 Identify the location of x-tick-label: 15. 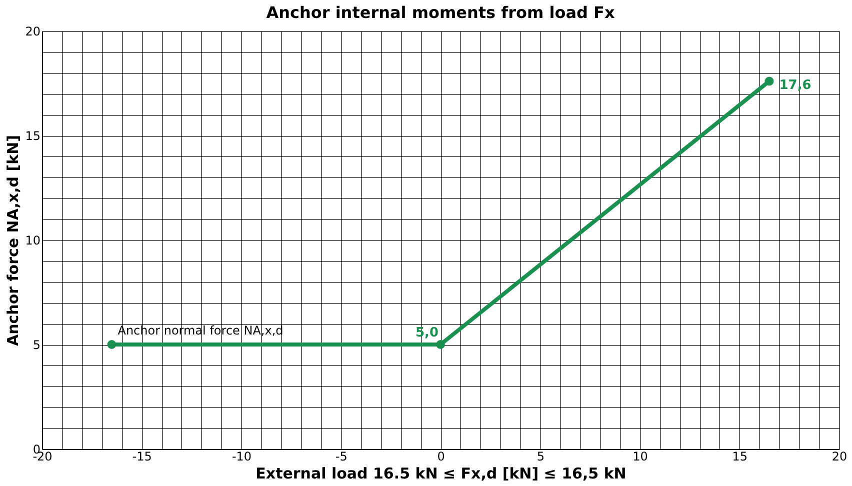
(740, 457).